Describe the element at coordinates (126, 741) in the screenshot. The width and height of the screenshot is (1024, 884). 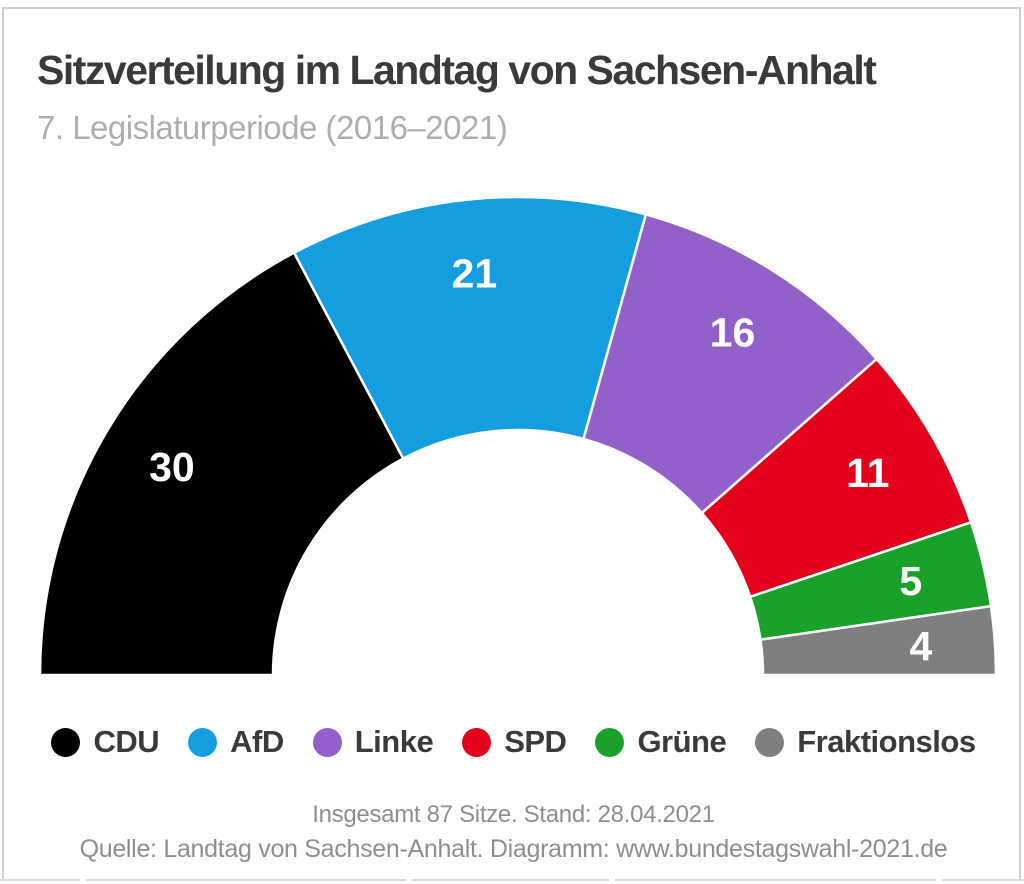
I see `legend-label: CDU` at that location.